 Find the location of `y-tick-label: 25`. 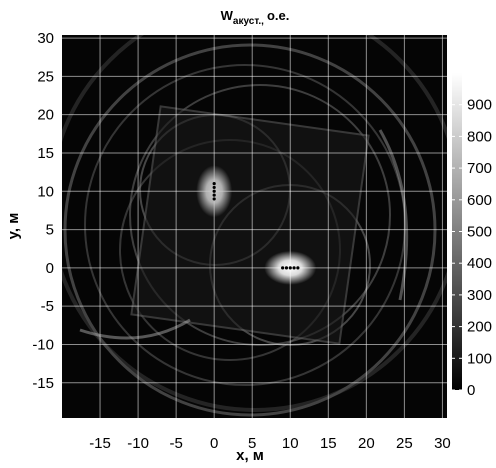

y-tick-label: 25 is located at coordinates (45, 76).